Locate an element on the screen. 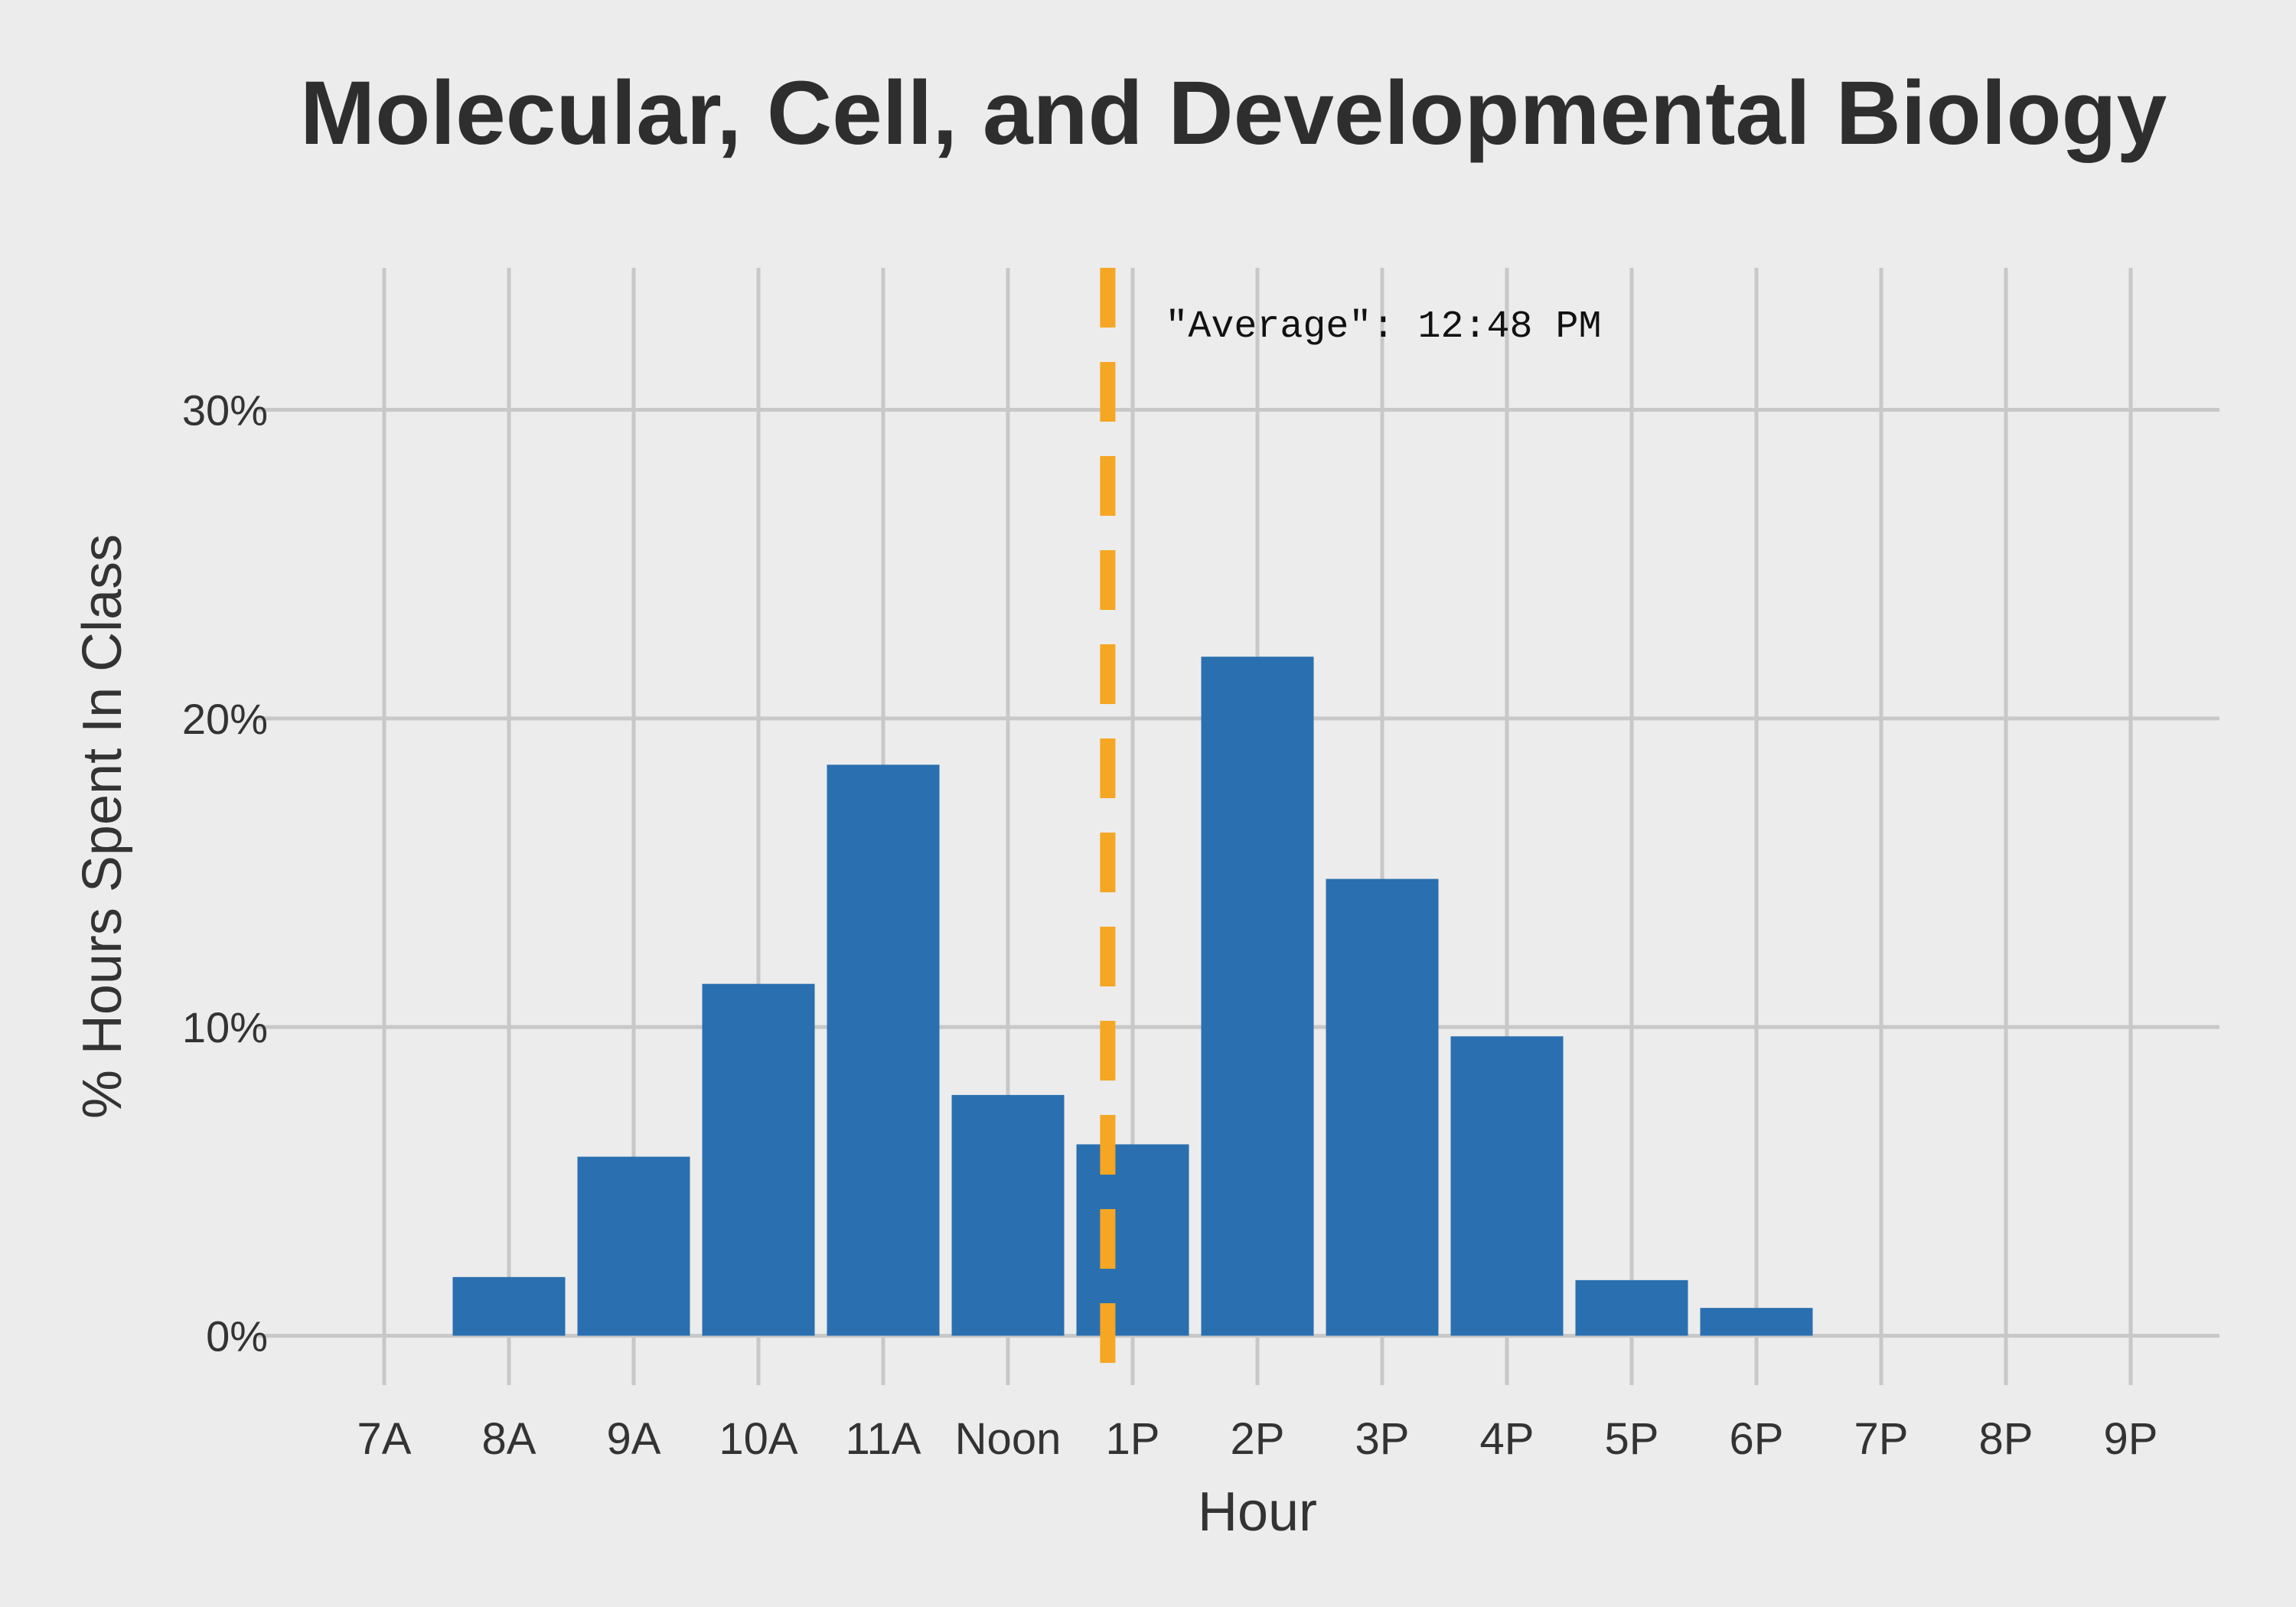  bar-5p is located at coordinates (1631, 1307).